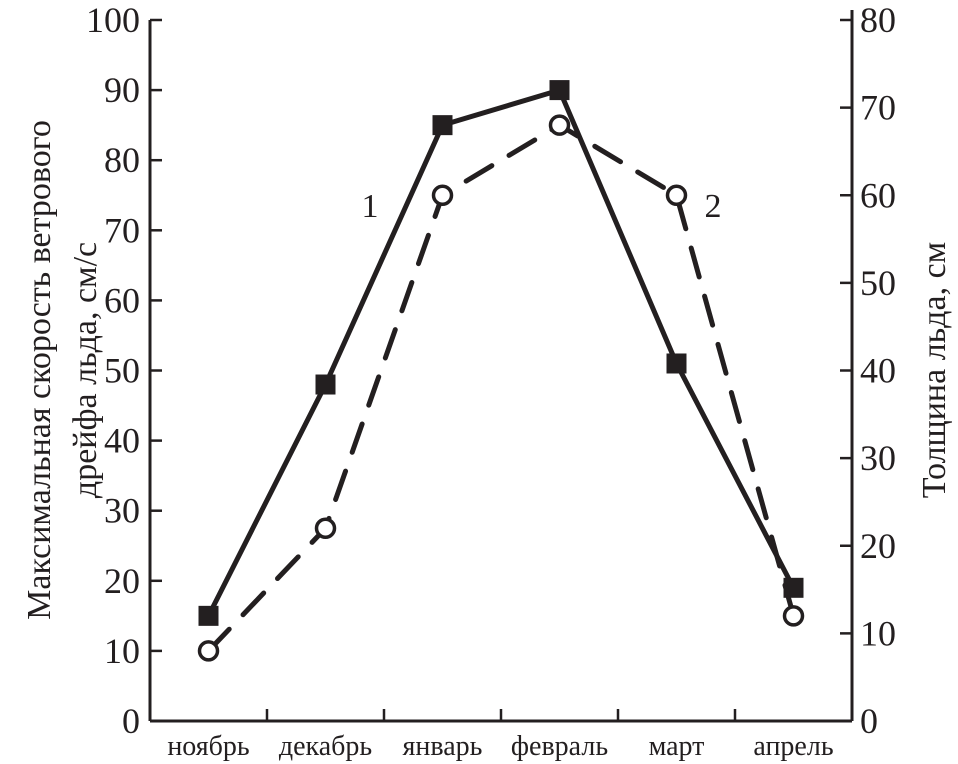 The height and width of the screenshot is (764, 958). What do you see at coordinates (122, 581) in the screenshot?
I see `left-tick-label: 20` at bounding box center [122, 581].